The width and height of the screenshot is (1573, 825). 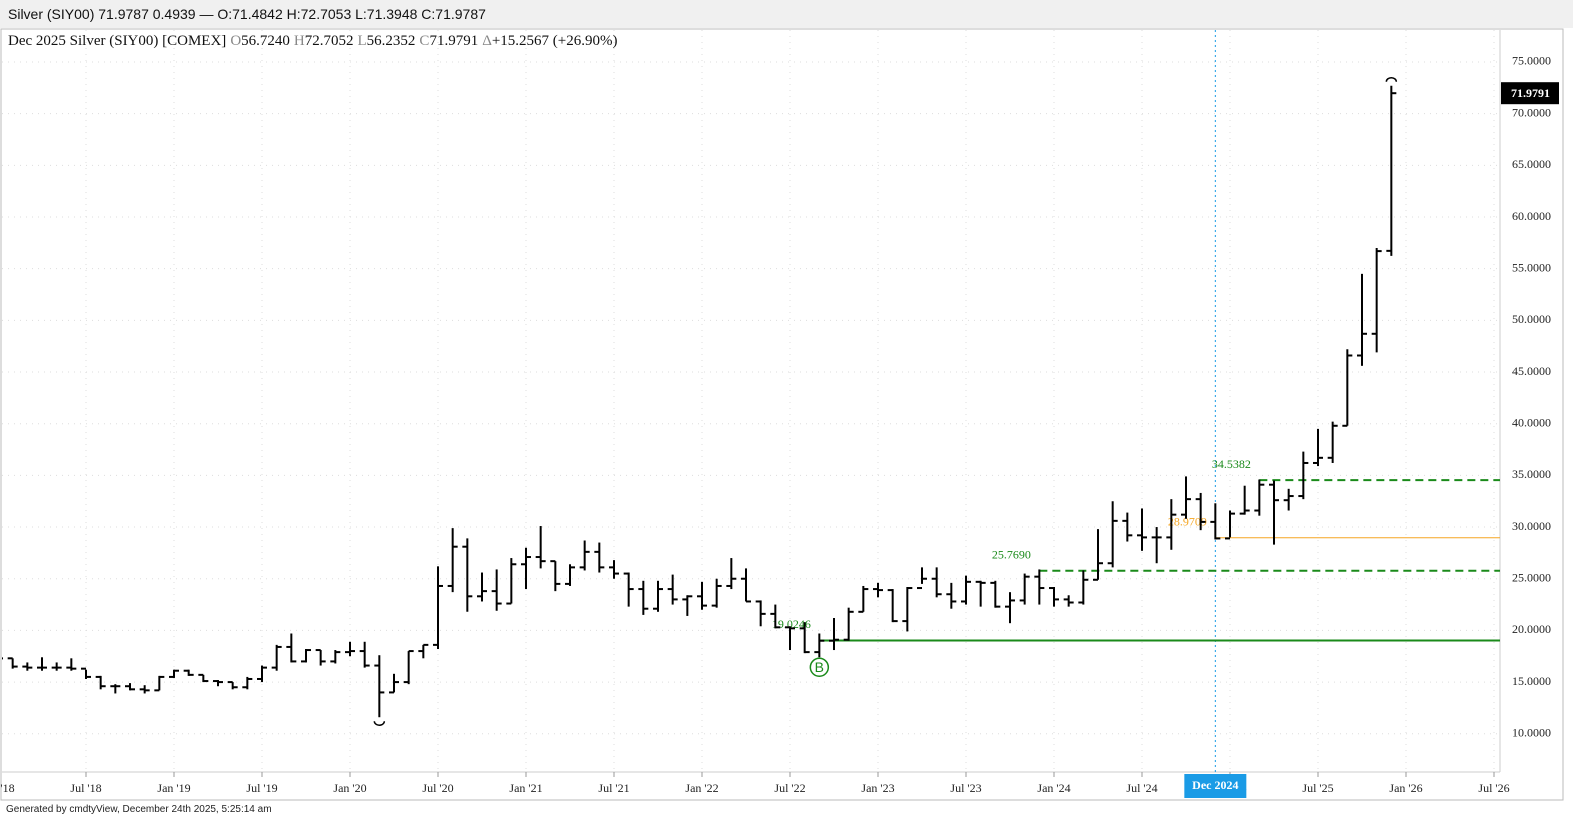 I want to click on legend-item: 72.7052, so click(x=329, y=41).